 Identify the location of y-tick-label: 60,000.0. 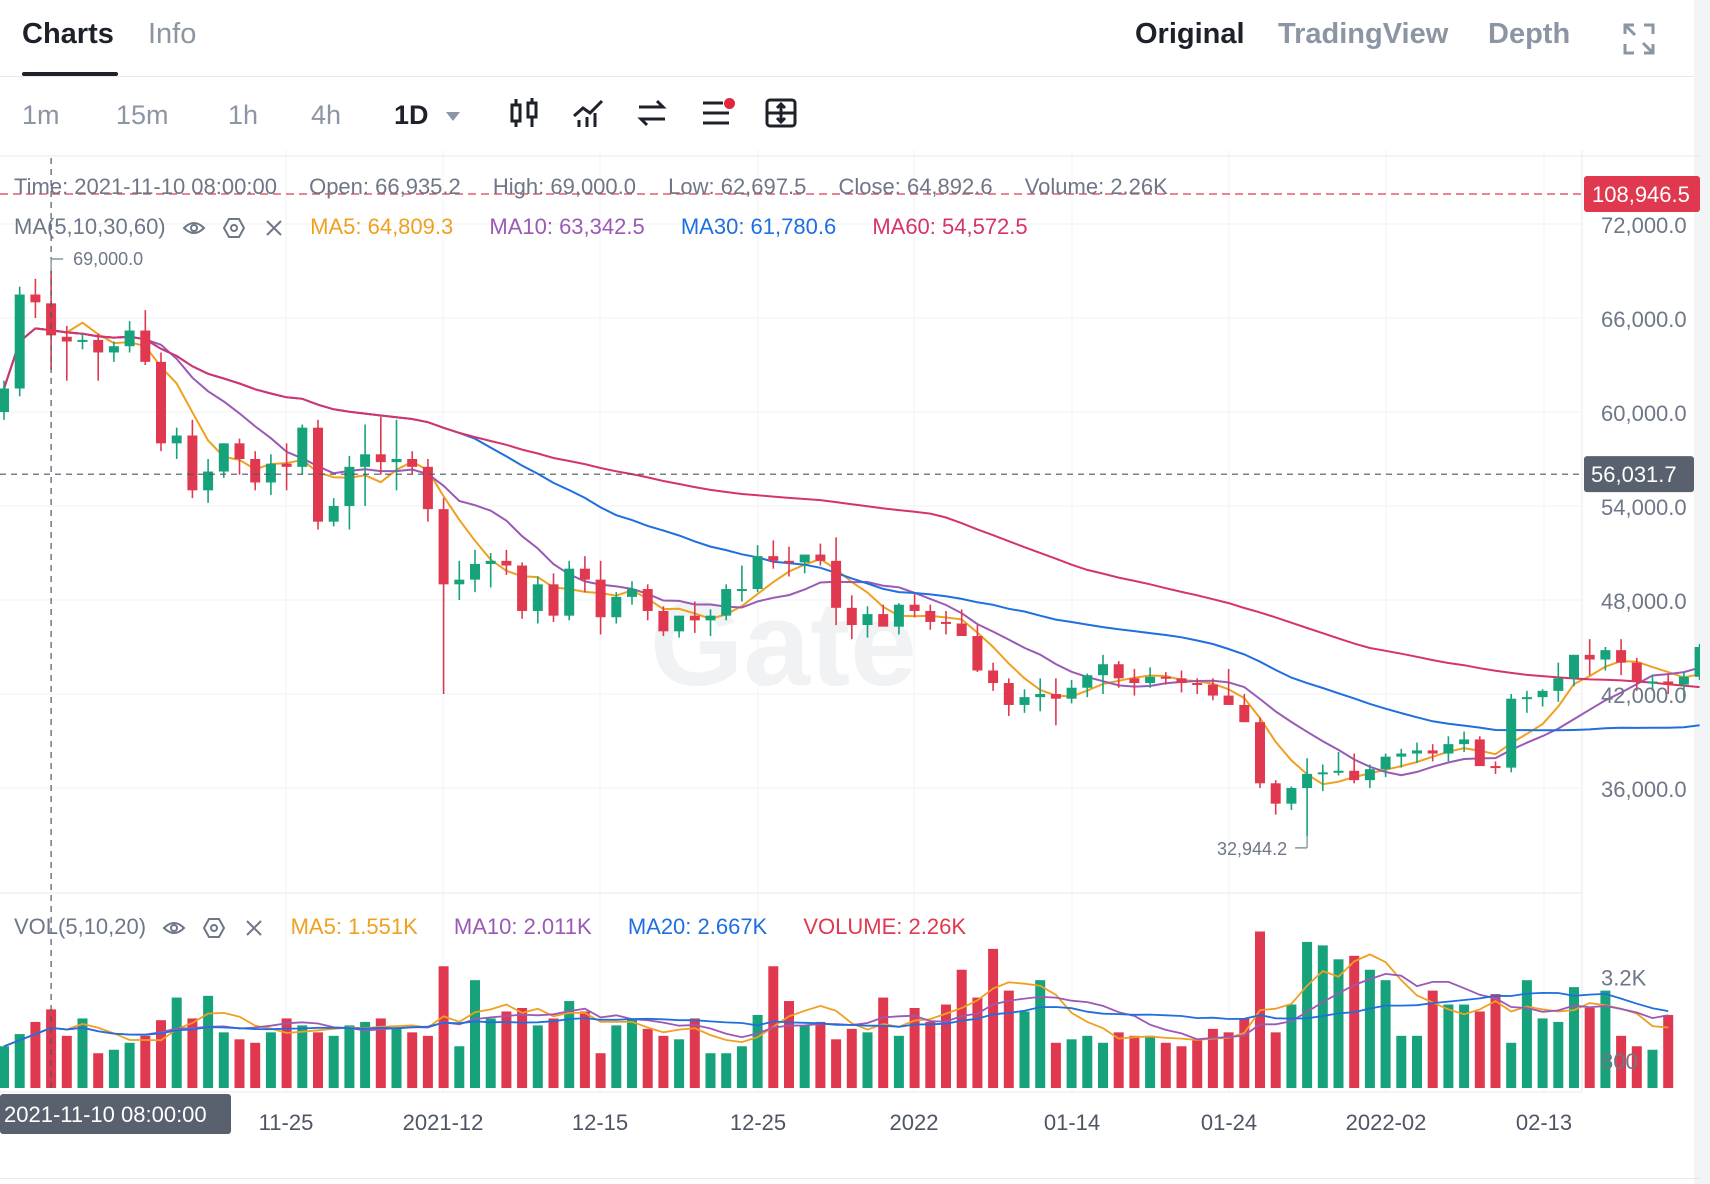
(1644, 413).